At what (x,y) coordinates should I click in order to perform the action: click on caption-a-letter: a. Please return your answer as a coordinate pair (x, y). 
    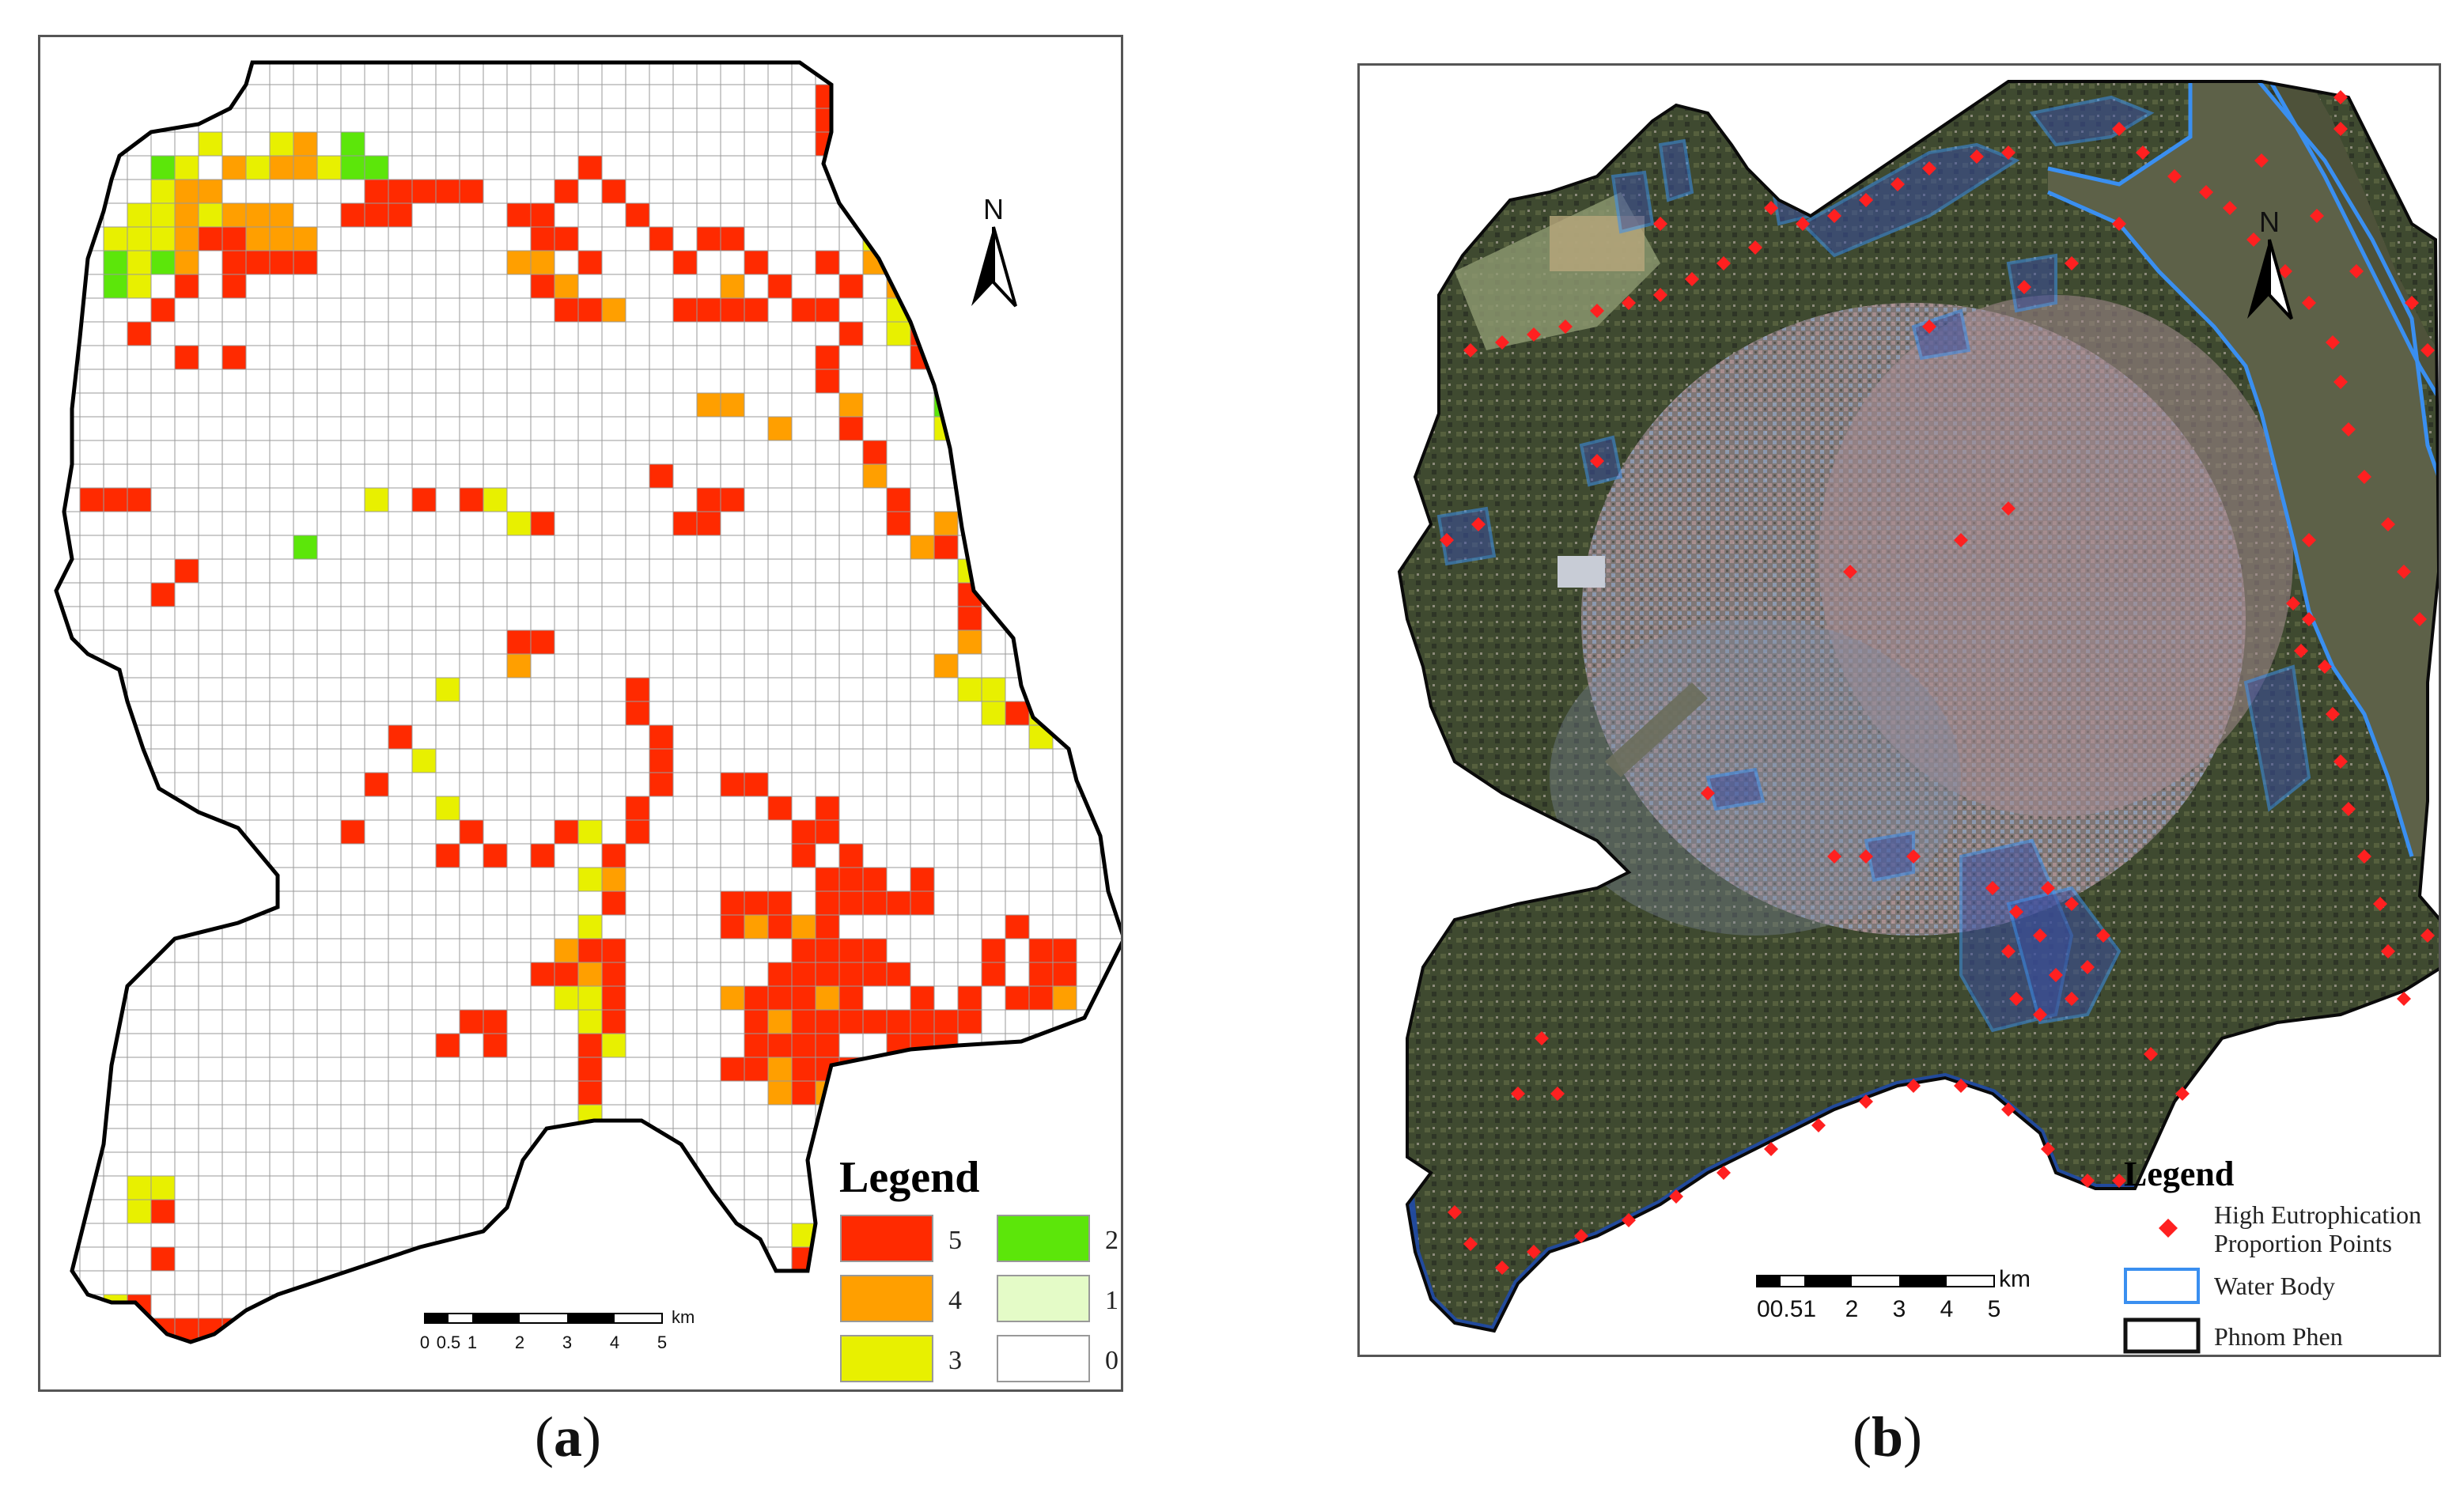
    Looking at the image, I should click on (567, 1437).